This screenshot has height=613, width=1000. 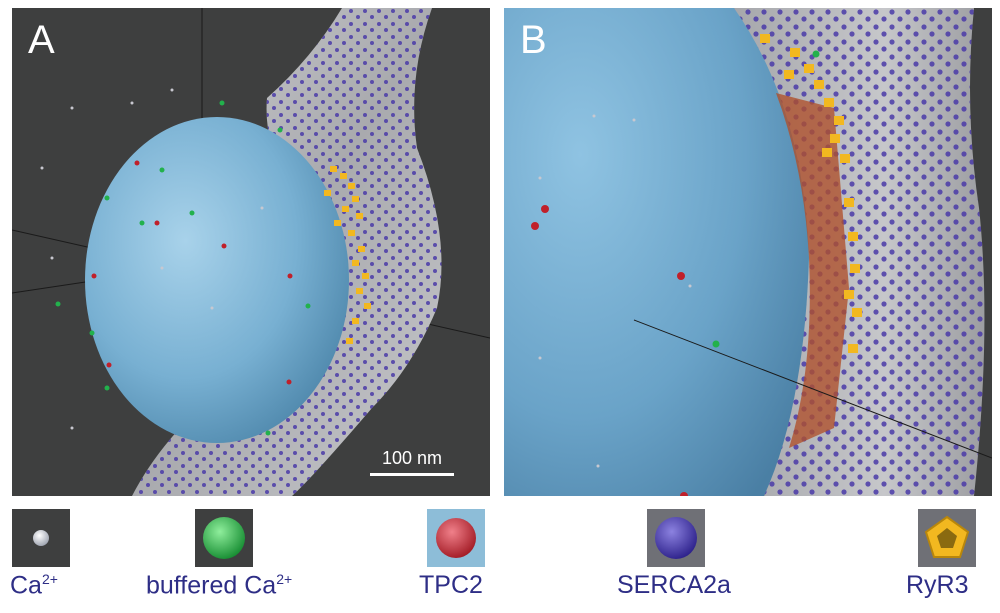 I want to click on buffered-ca-particles-zoom, so click(x=766, y=199).